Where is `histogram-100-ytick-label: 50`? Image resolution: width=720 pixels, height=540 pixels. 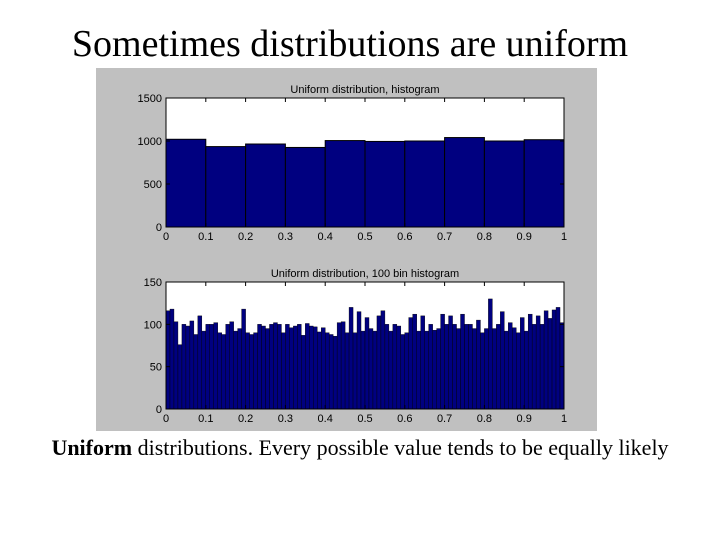 histogram-100-ytick-label: 50 is located at coordinates (156, 368).